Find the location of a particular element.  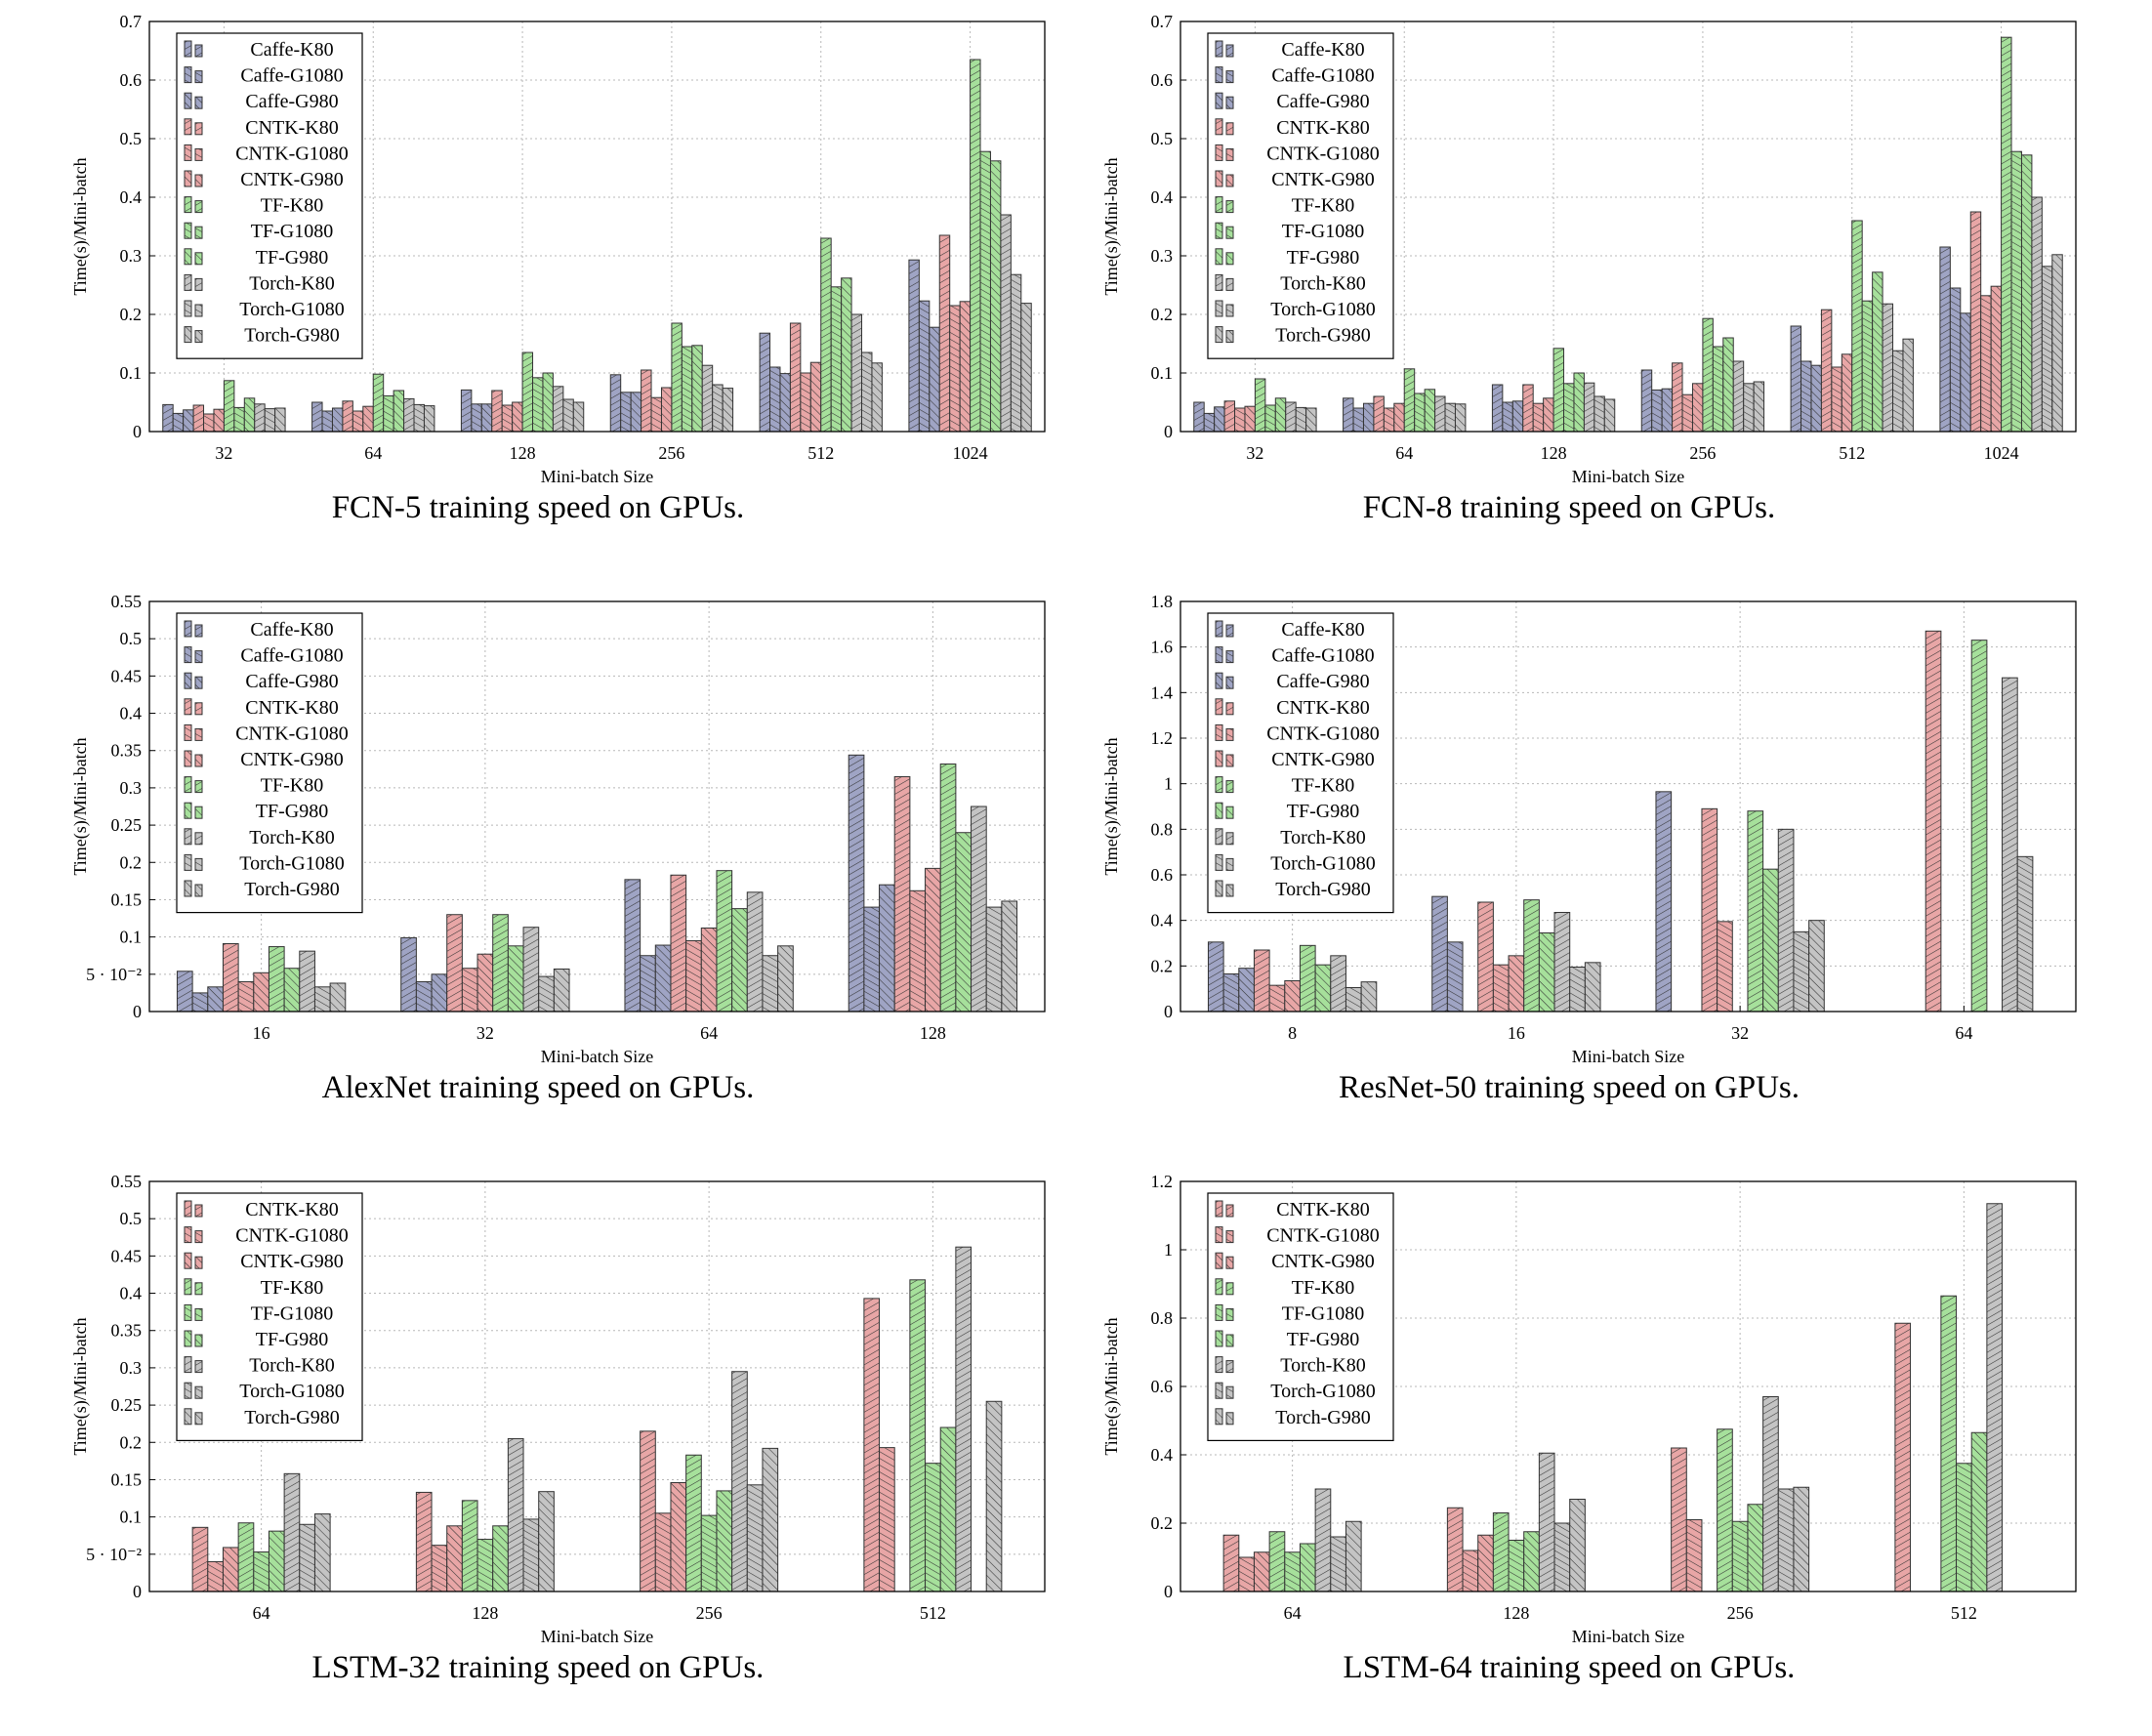

legend-label-tf-k80: TF-K80 is located at coordinates (292, 786).